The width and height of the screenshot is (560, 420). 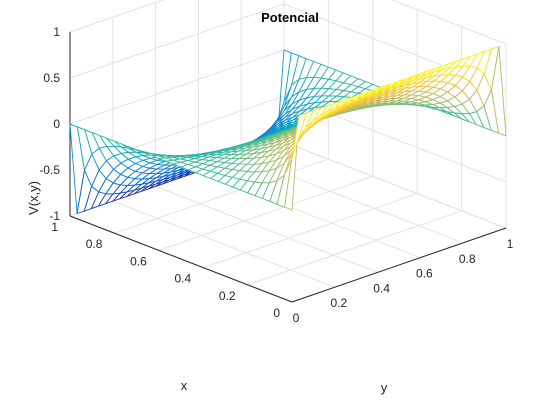 I want to click on z-tick-label: 0.5, so click(x=51, y=78).